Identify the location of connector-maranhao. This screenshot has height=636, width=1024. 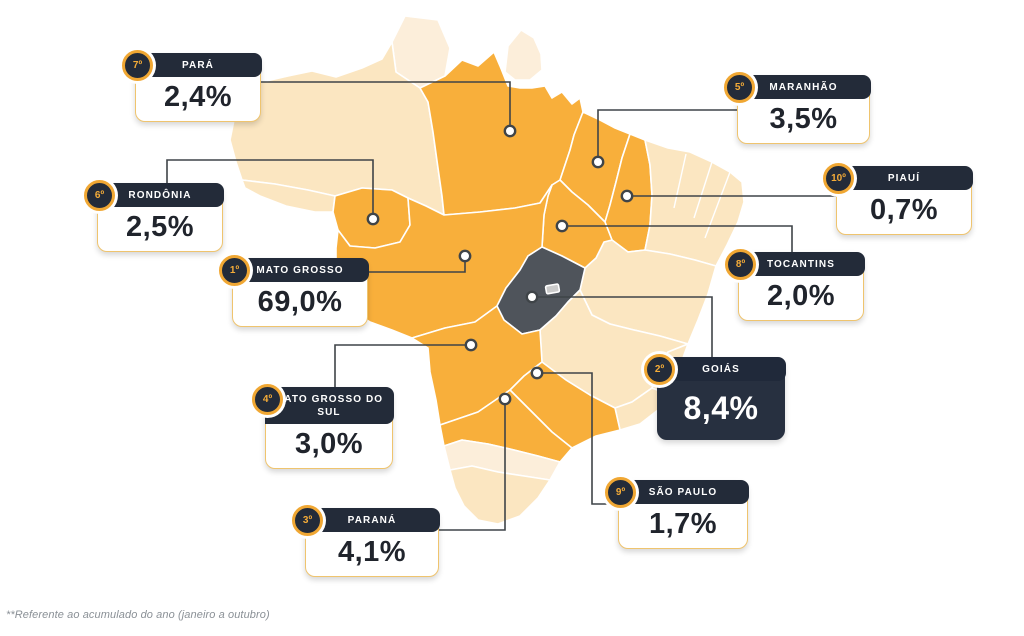
(667, 135).